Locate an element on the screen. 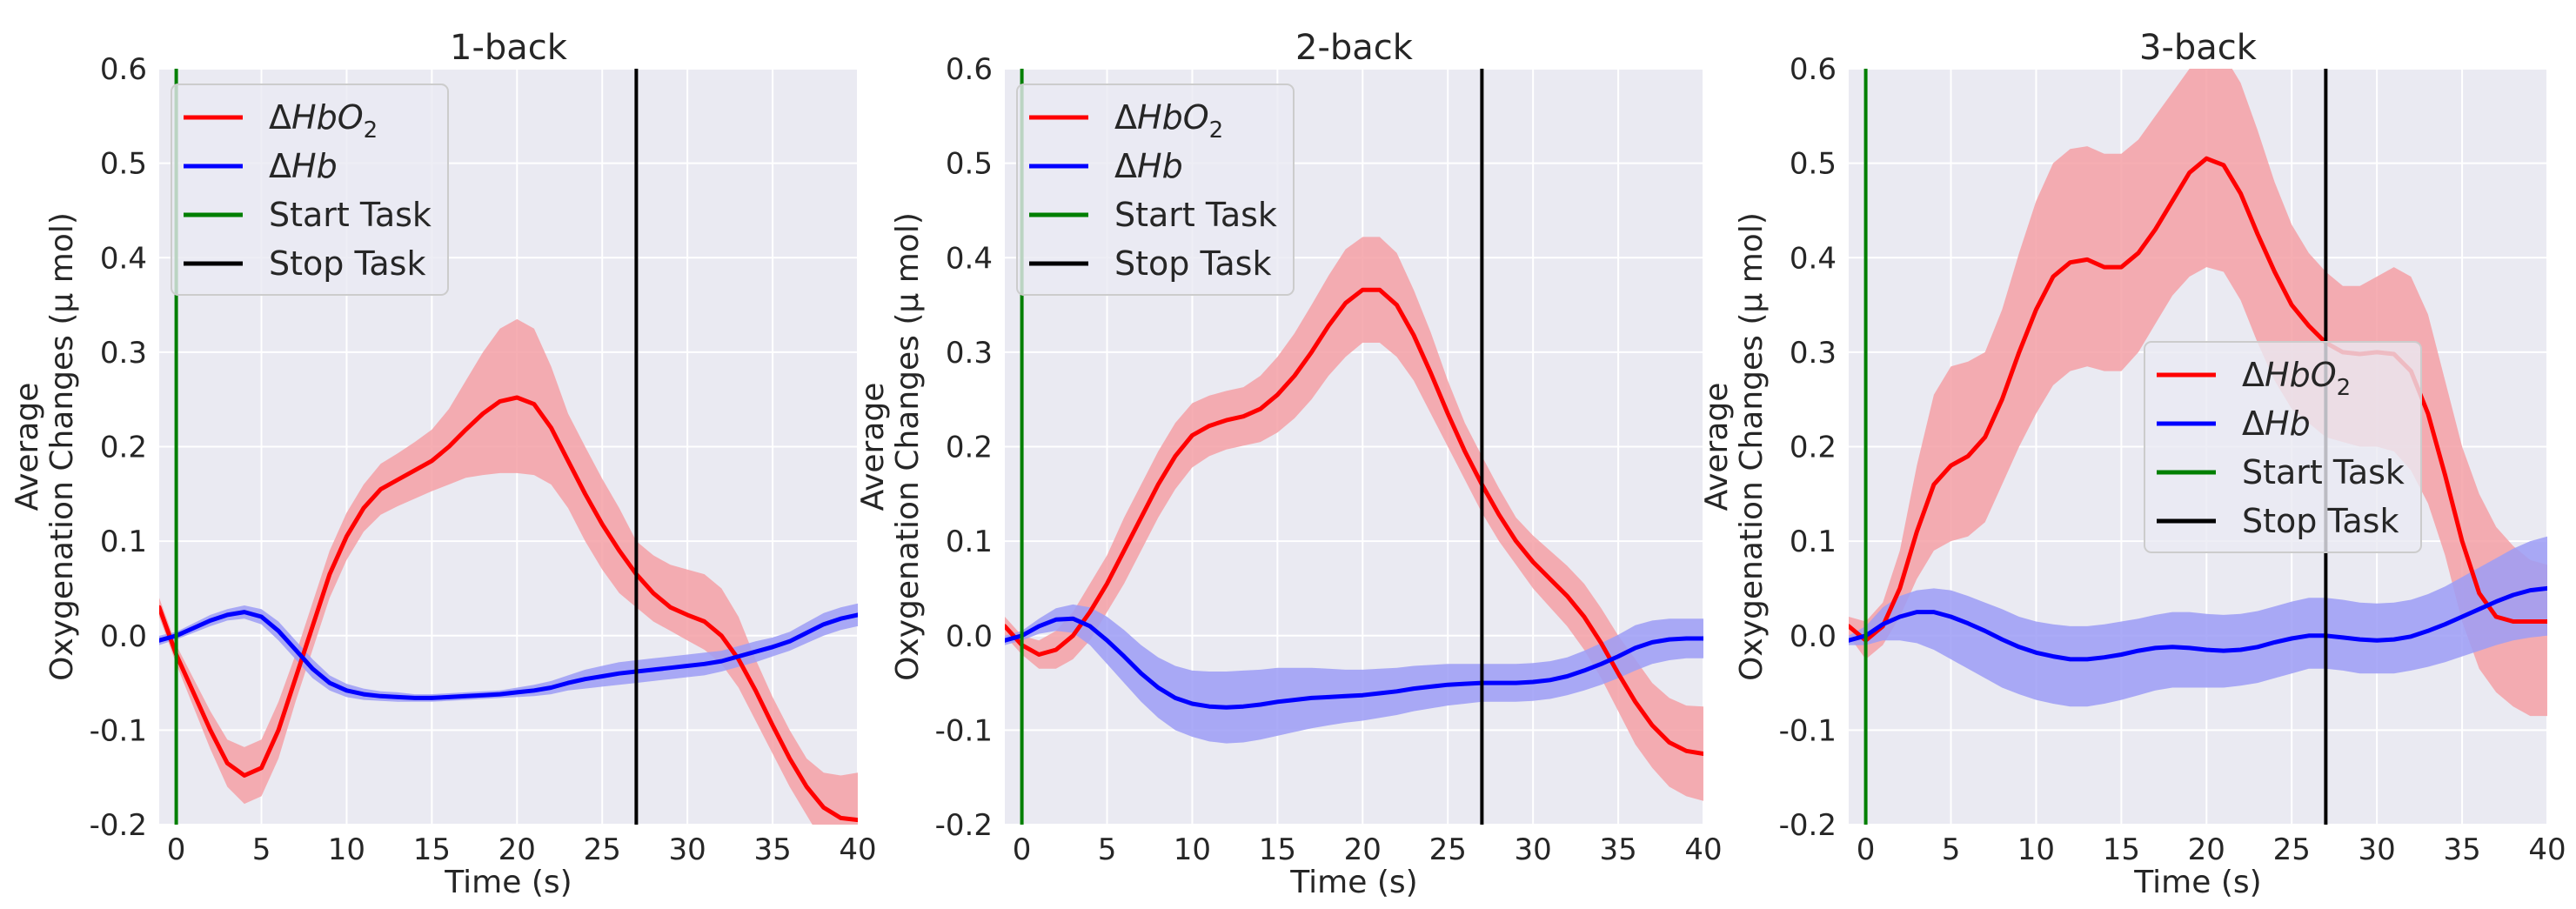 Image resolution: width=2576 pixels, height=909 pixels. panel-title: 1-back is located at coordinates (509, 48).